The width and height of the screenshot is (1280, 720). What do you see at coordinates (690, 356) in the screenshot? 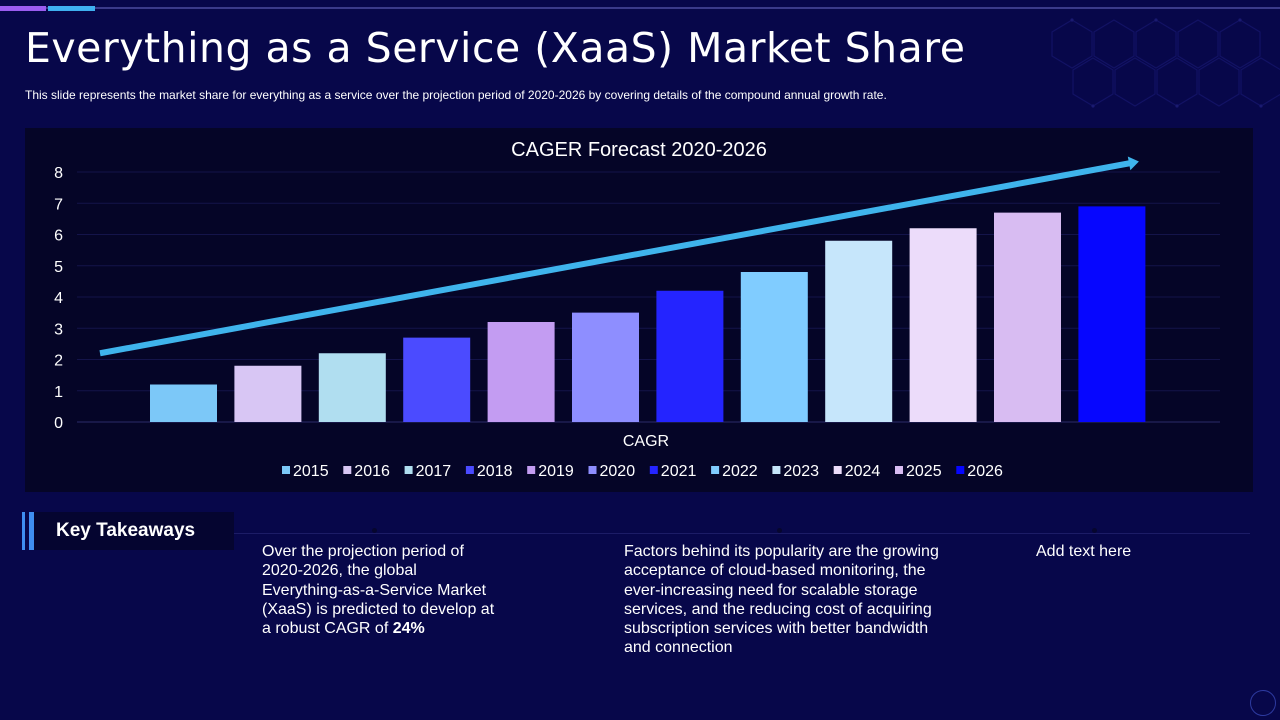
I see `bar-2021` at bounding box center [690, 356].